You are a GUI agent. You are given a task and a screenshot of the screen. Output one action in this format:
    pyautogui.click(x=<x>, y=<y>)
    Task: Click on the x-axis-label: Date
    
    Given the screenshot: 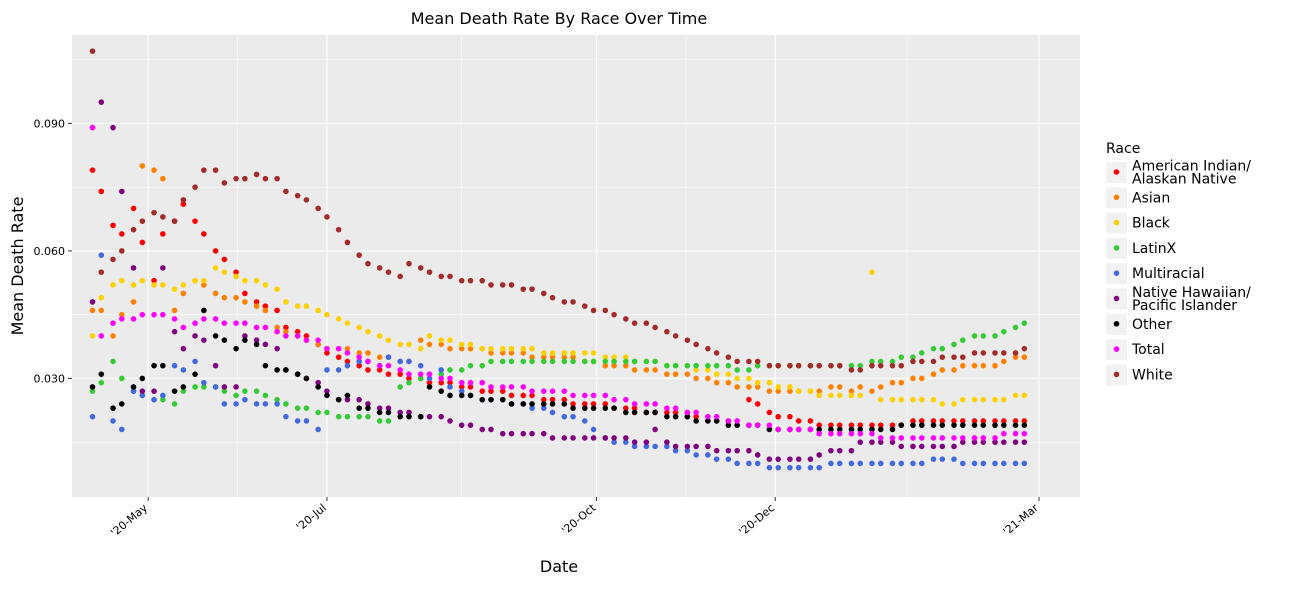 What is the action you would take?
    pyautogui.click(x=559, y=566)
    